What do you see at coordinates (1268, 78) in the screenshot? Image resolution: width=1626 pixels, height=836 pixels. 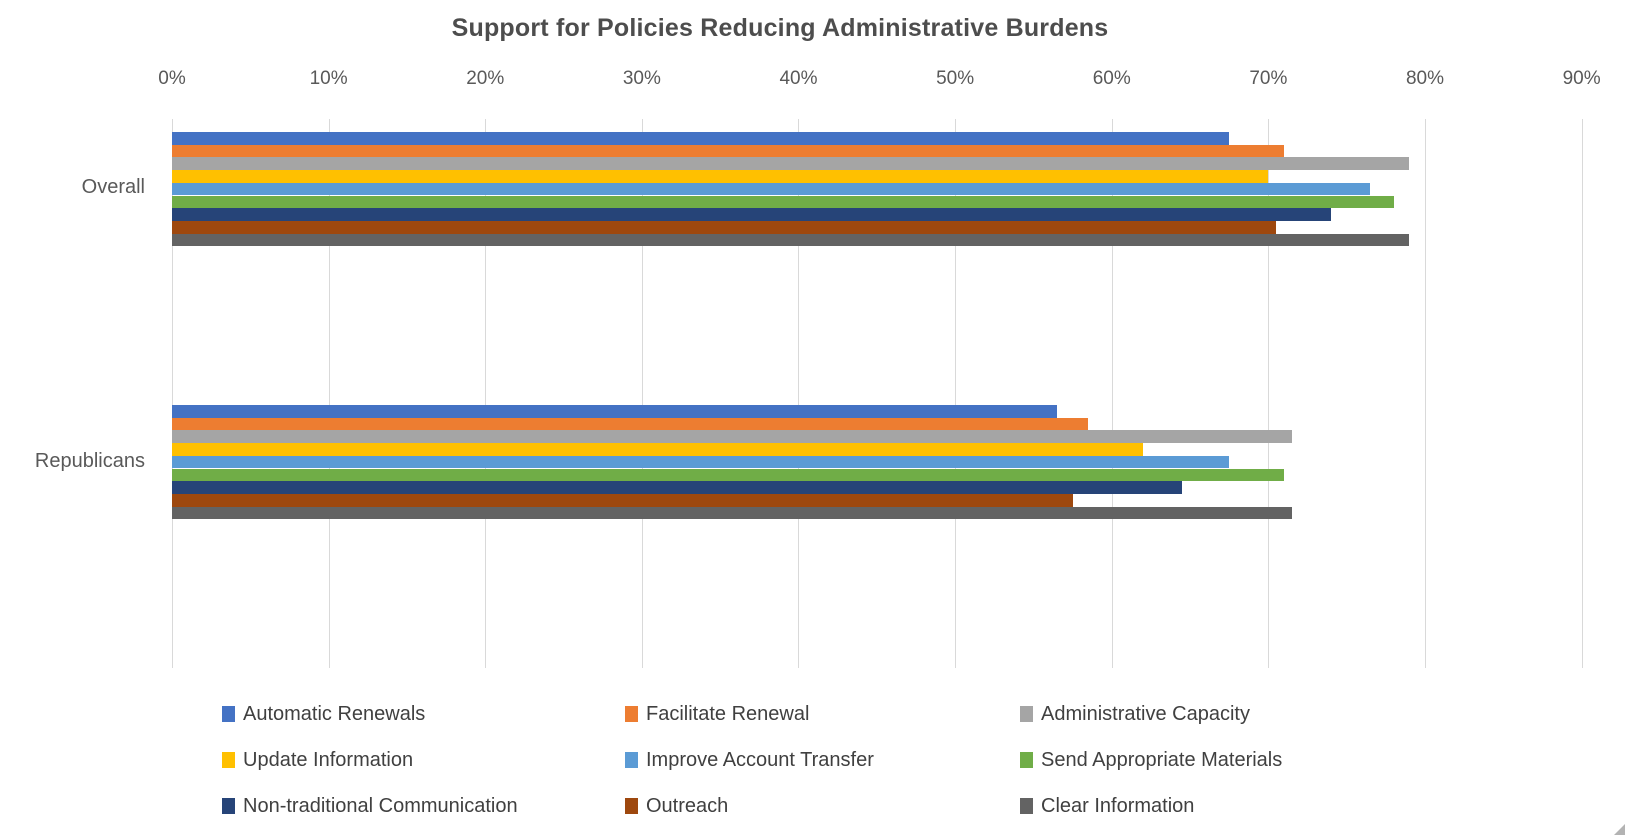 I see `x-axis-tick-label: 70%` at bounding box center [1268, 78].